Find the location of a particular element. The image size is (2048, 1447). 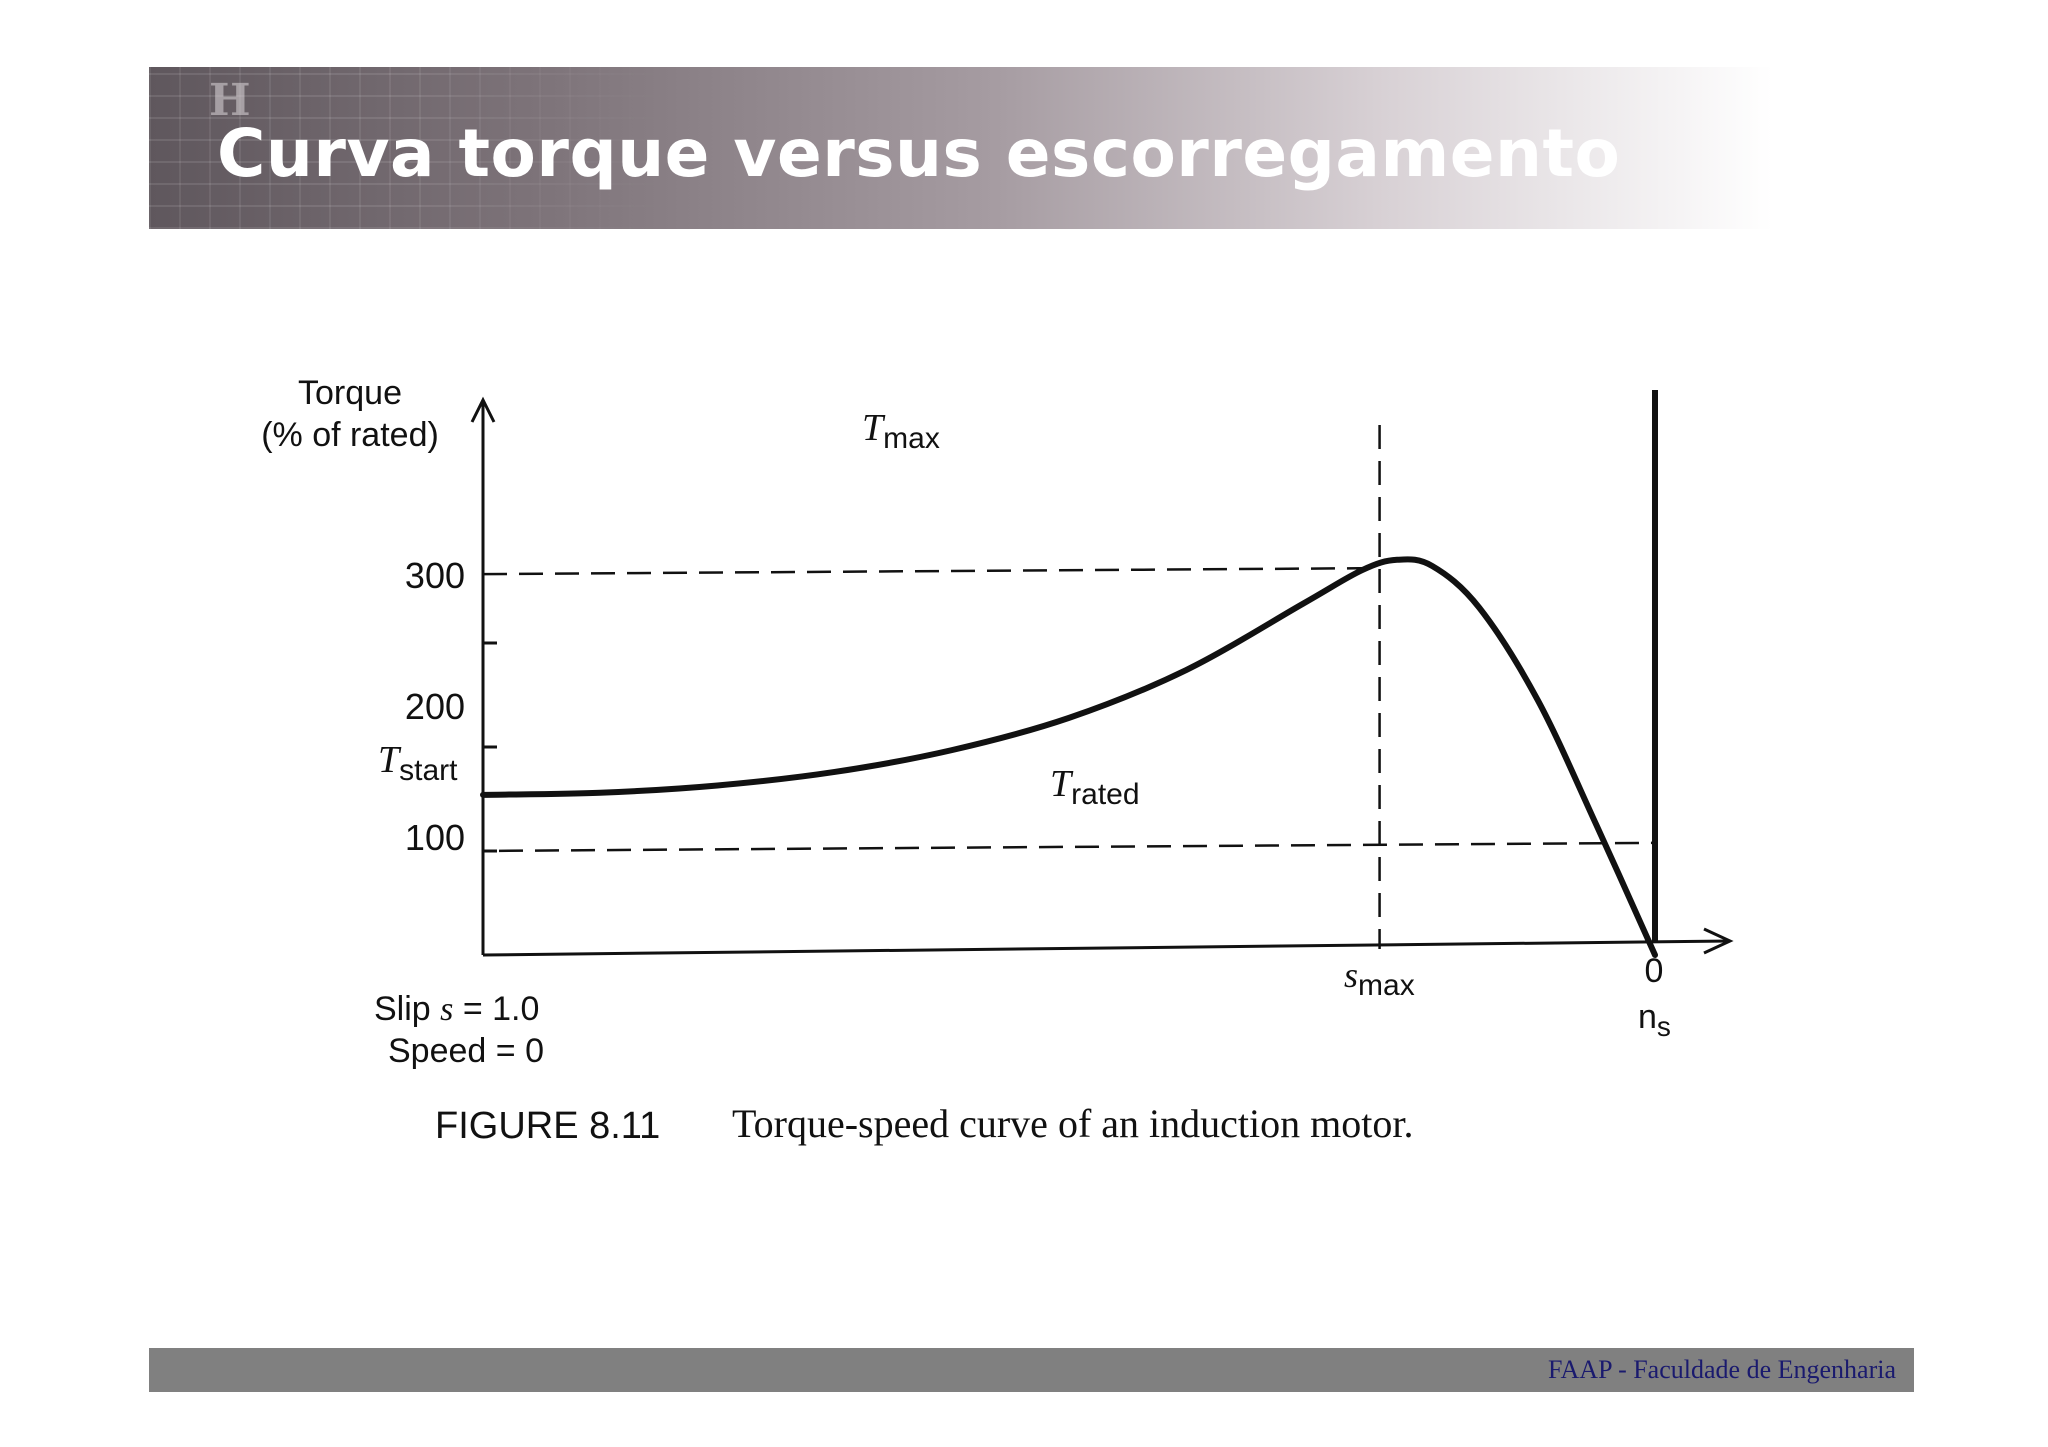

t-max-label: Tmax is located at coordinates (901, 431).